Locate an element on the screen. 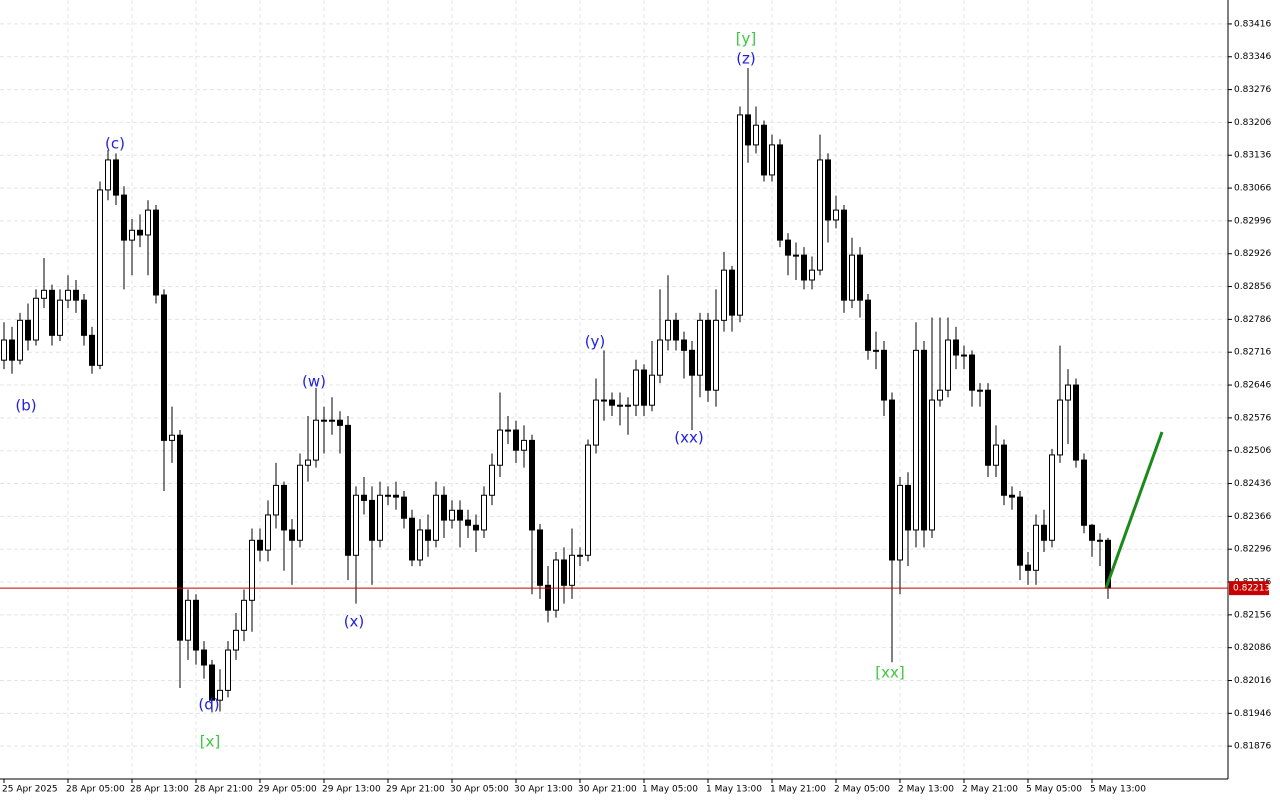 The height and width of the screenshot is (800, 1280). trend-line is located at coordinates (1134, 510).